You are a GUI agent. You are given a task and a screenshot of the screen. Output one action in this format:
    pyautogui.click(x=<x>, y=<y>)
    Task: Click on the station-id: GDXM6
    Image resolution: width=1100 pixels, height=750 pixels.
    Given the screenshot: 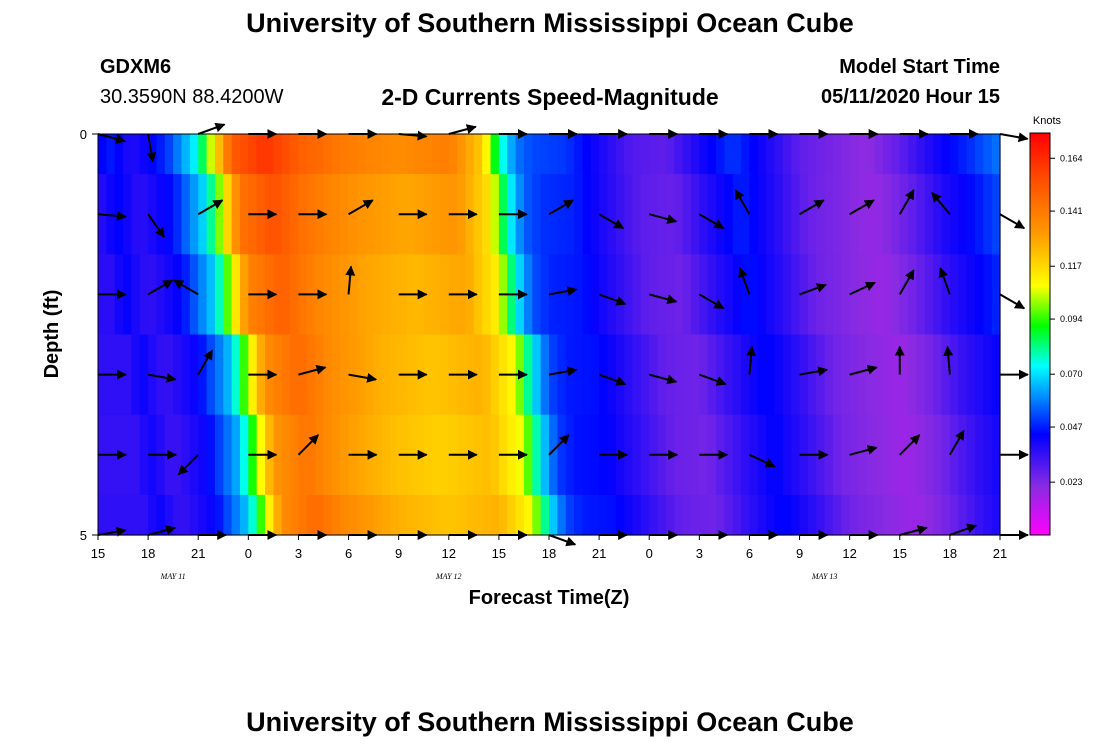 What is the action you would take?
    pyautogui.click(x=136, y=67)
    